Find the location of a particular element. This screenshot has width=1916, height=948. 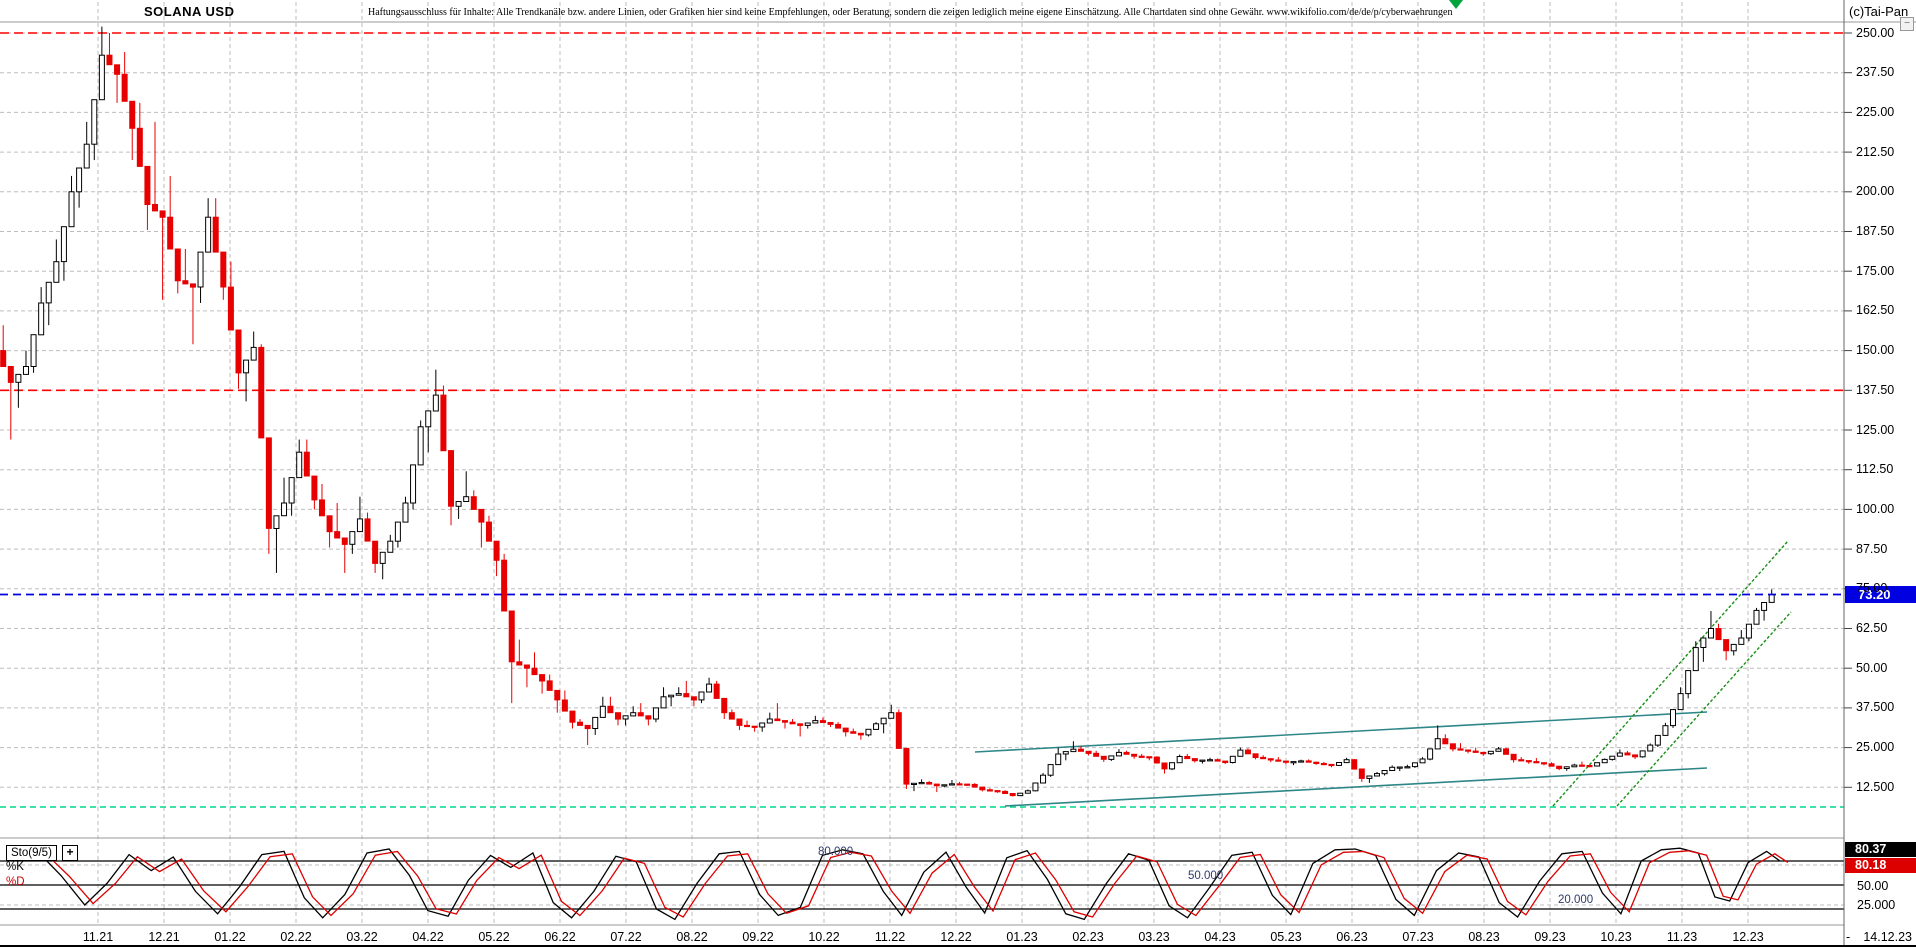

stochastic-k-line is located at coordinates (910, 884).